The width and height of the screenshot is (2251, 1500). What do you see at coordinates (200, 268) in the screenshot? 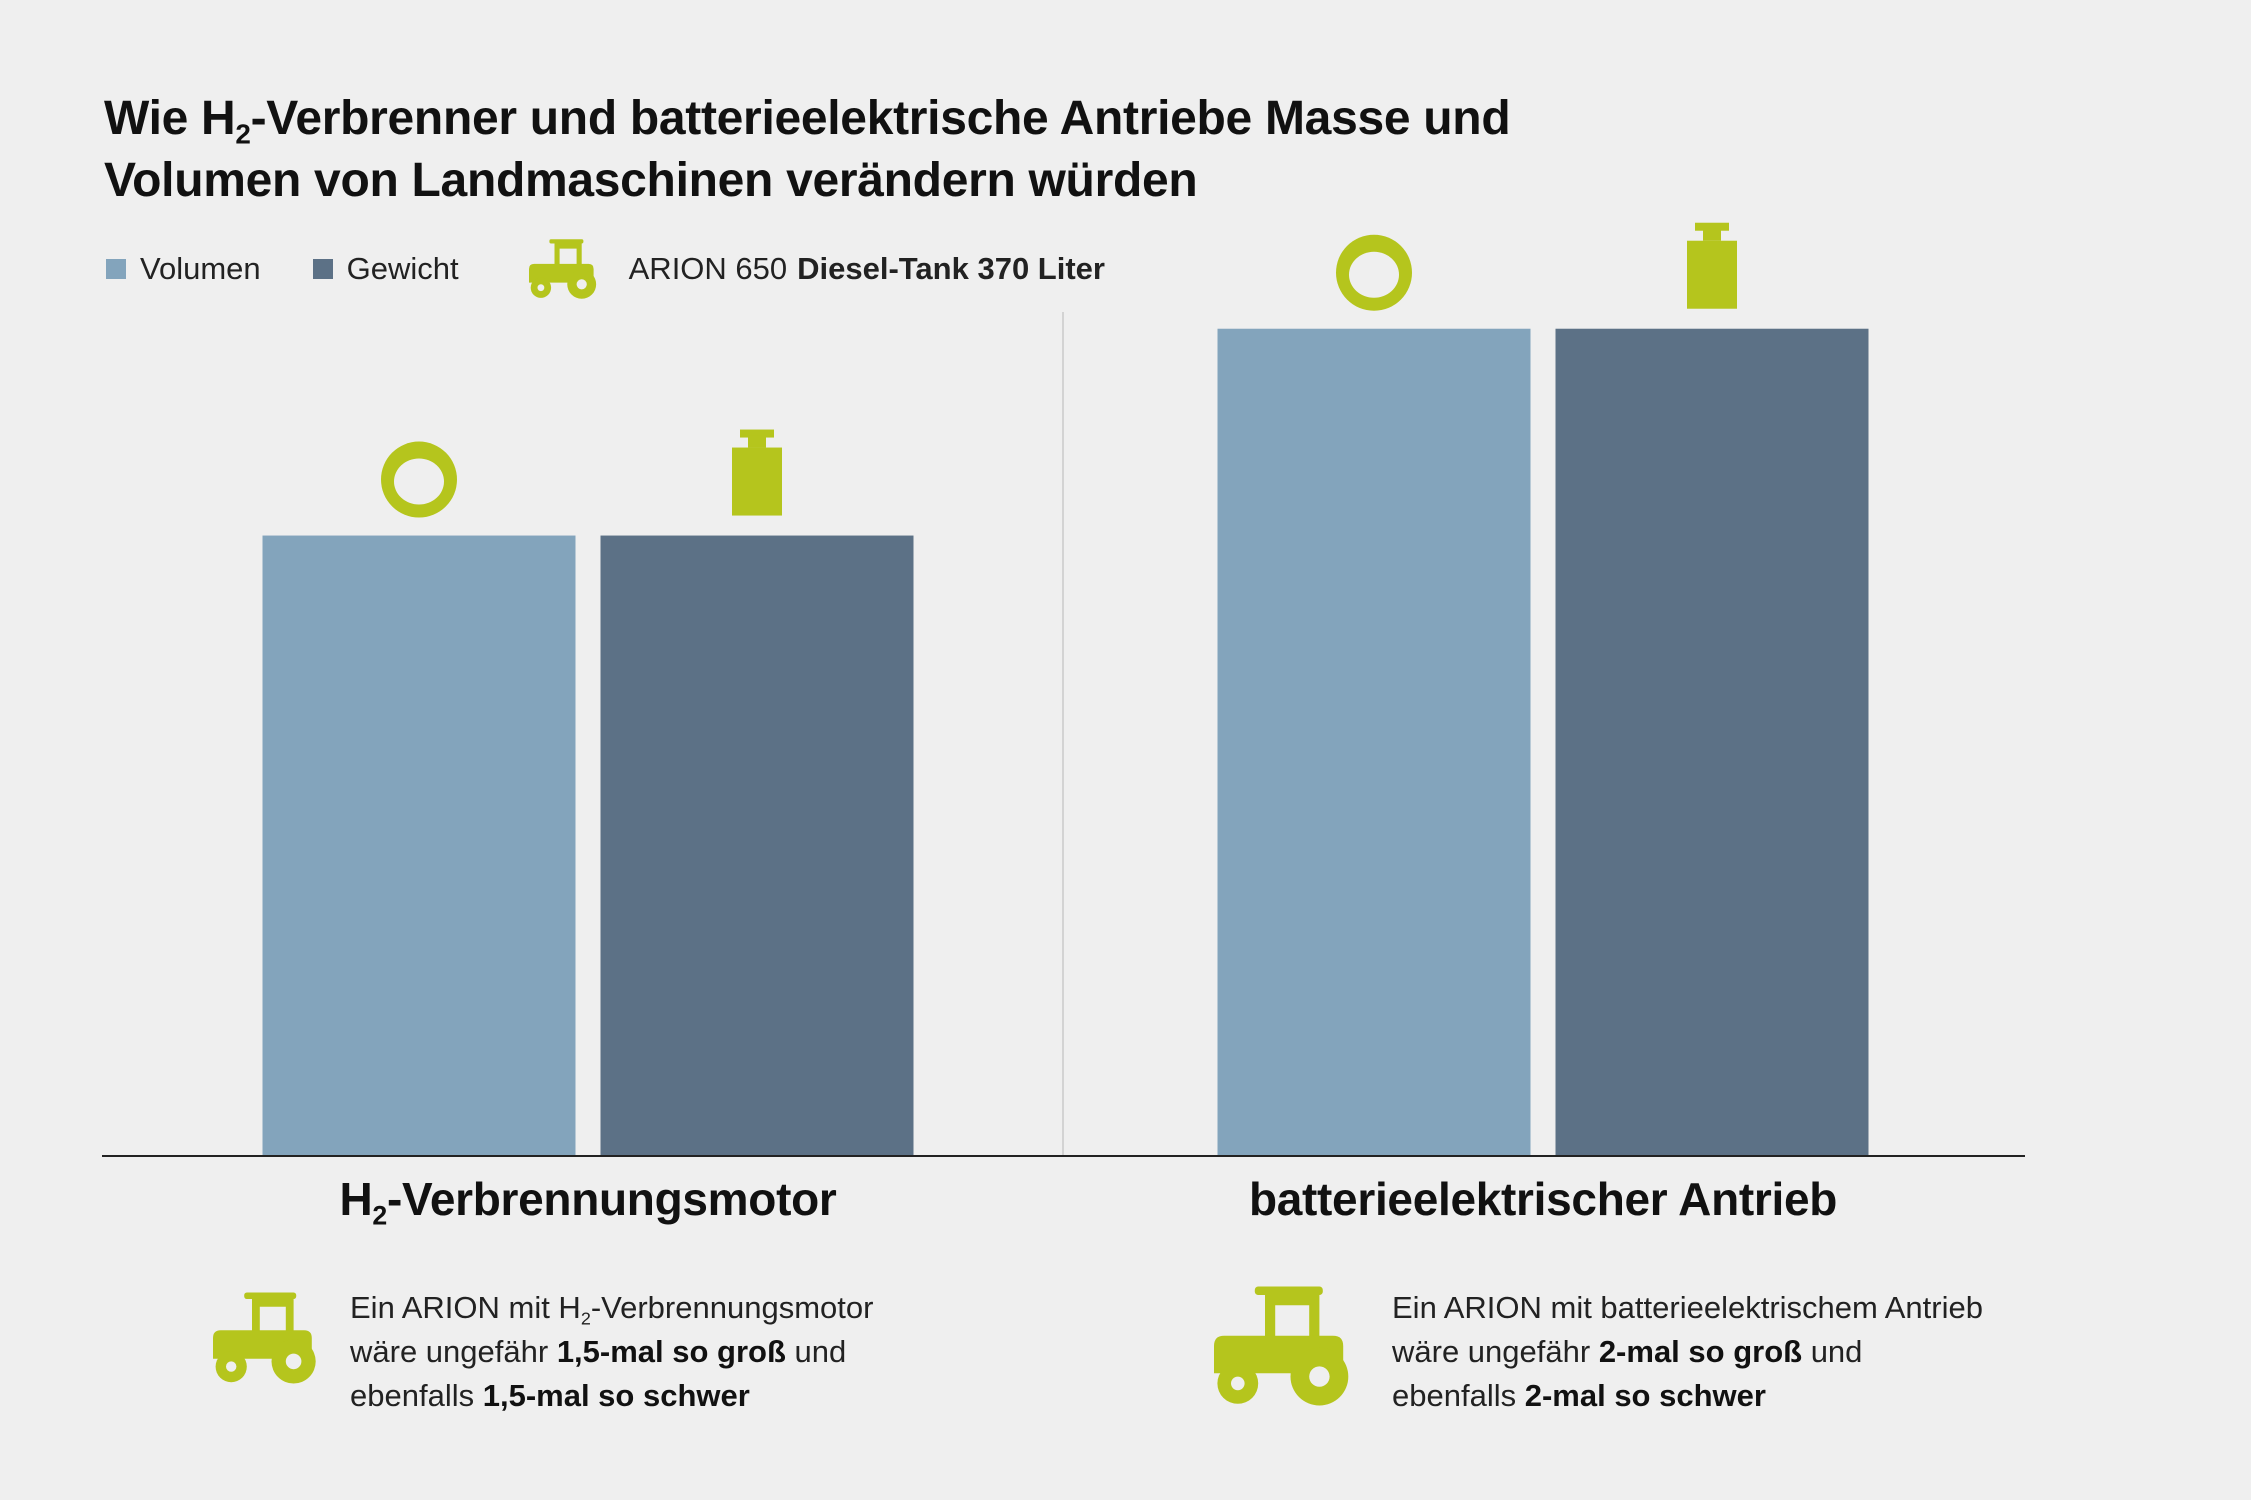
I see `legend-label-volume: Volumen` at bounding box center [200, 268].